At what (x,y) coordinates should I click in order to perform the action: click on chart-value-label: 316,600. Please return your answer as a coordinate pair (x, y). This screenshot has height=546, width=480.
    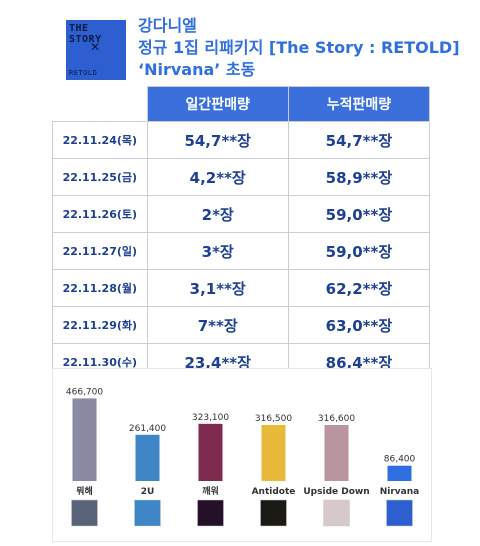
    Looking at the image, I should click on (336, 419).